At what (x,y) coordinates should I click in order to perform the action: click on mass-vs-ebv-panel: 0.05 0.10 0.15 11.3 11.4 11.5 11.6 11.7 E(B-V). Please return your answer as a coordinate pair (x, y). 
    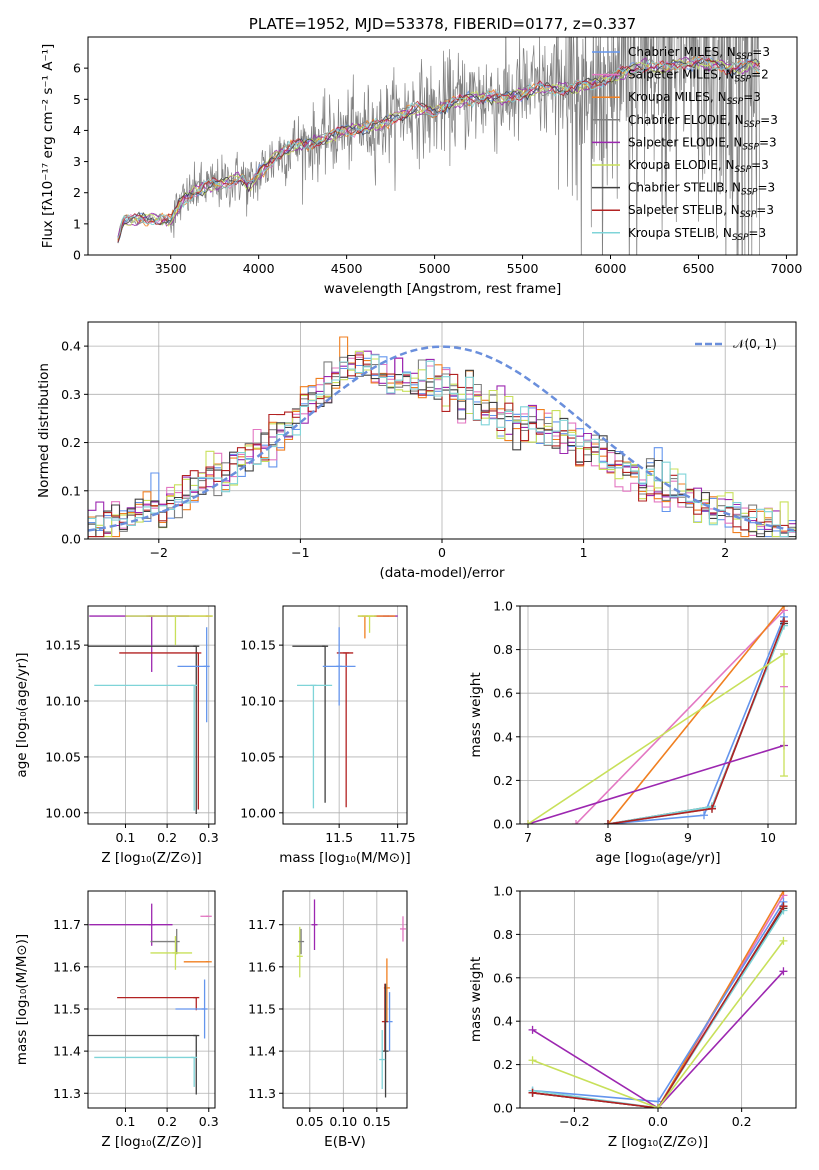
    Looking at the image, I should click on (328, 1020).